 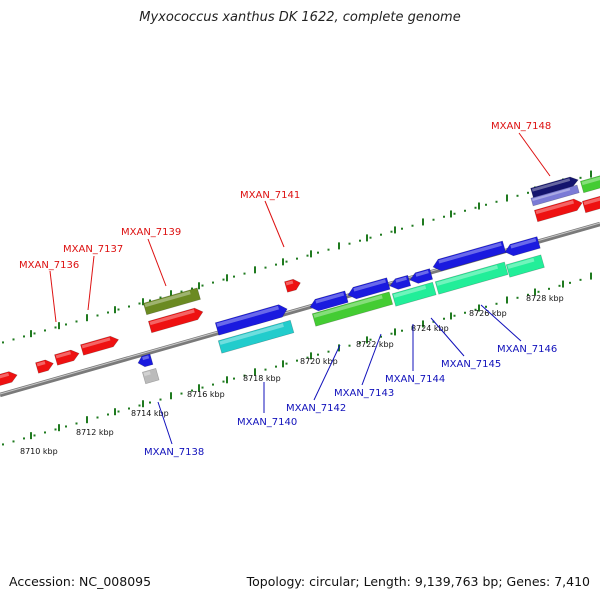 I want to click on gene-label-mxan-7140: MXAN_7140, so click(x=267, y=422).